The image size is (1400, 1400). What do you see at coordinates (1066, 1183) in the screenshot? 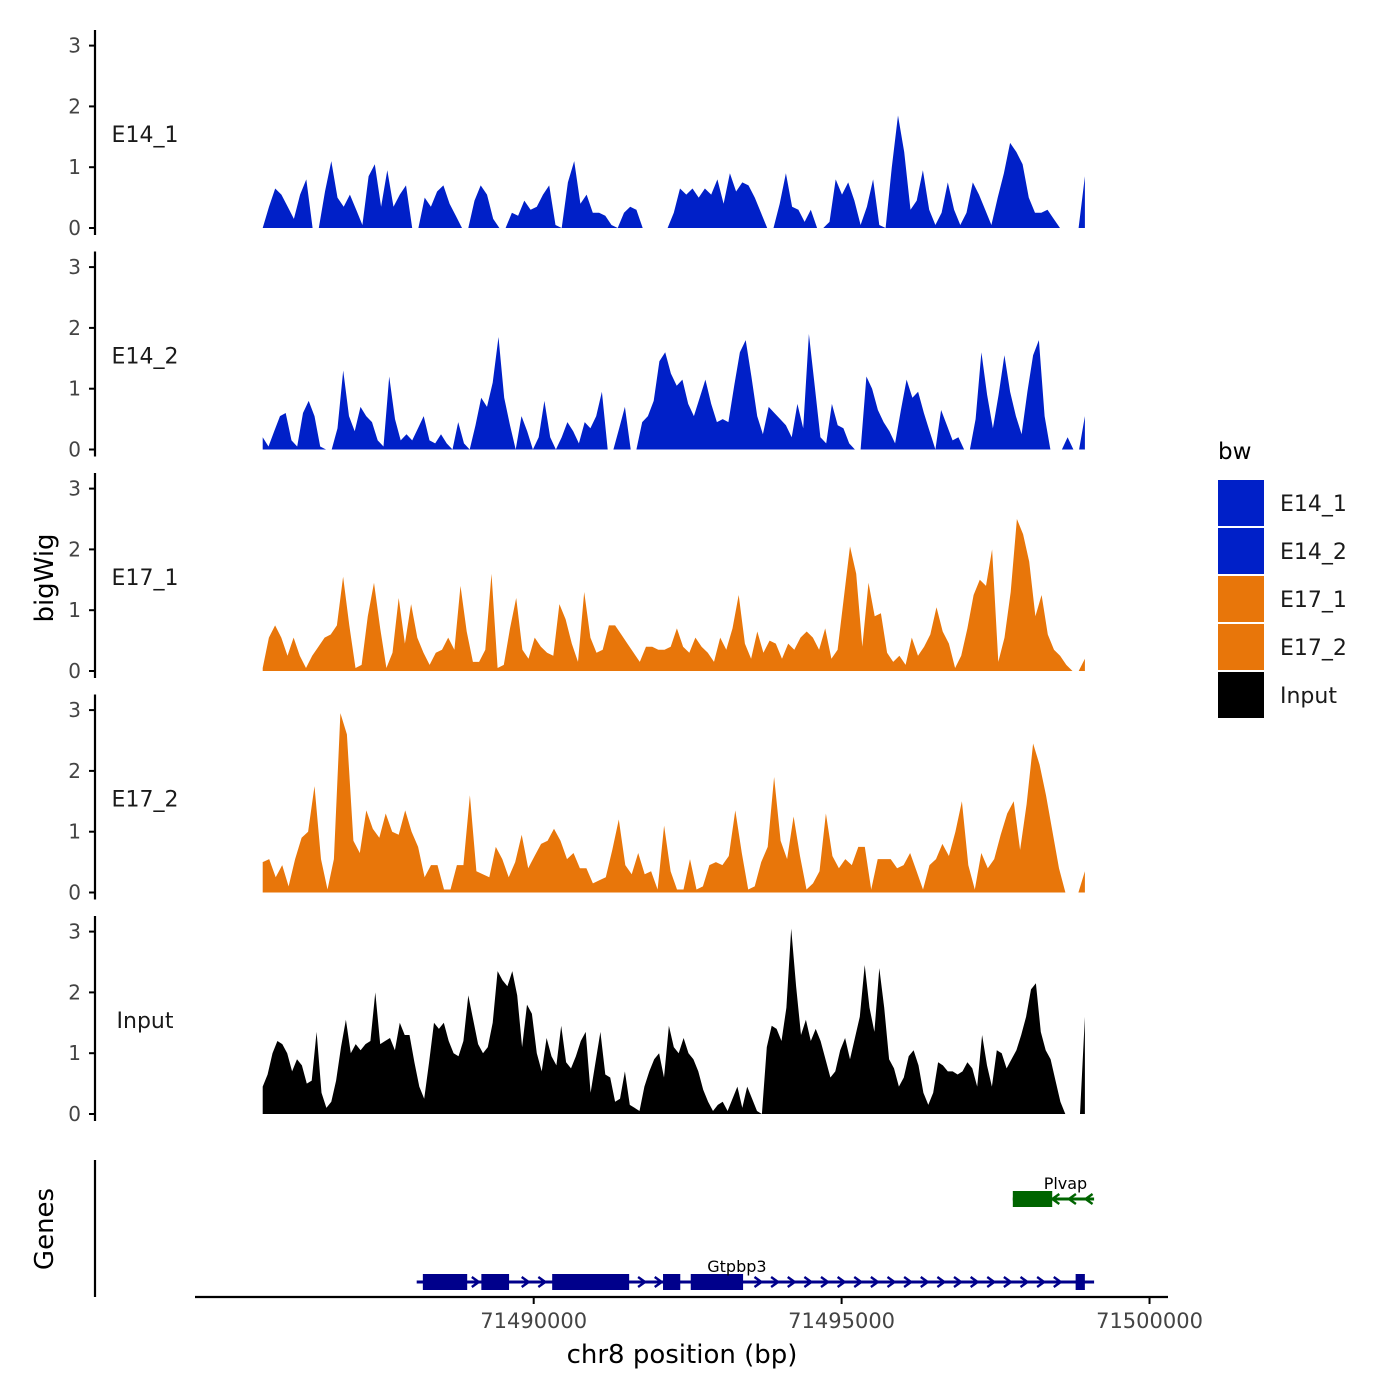
I see `gene-label: Plvap` at bounding box center [1066, 1183].